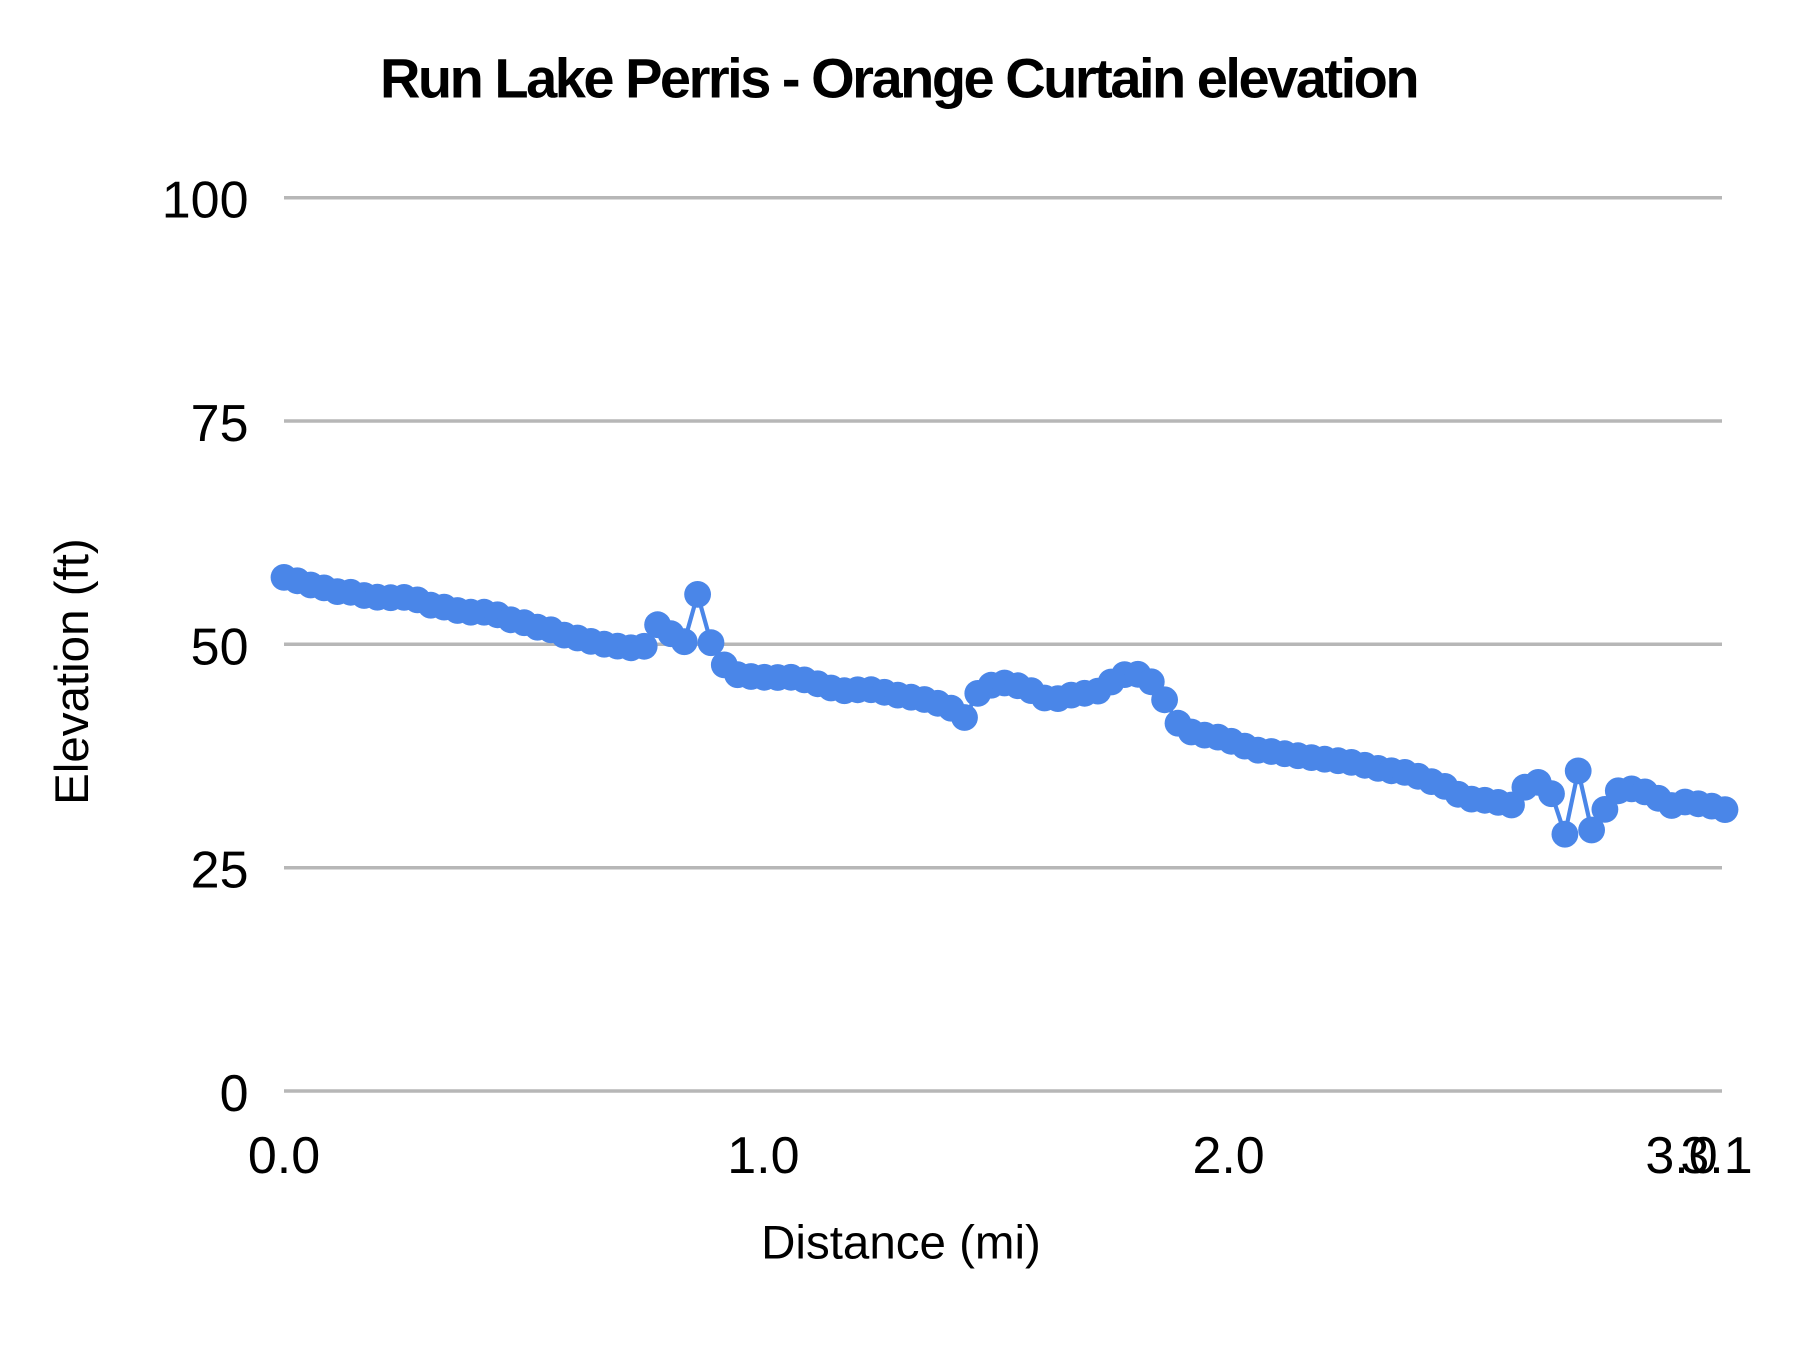 The image size is (1800, 1350). Describe the element at coordinates (901, 1243) in the screenshot. I see `svg-text: Distance (mi)` at that location.